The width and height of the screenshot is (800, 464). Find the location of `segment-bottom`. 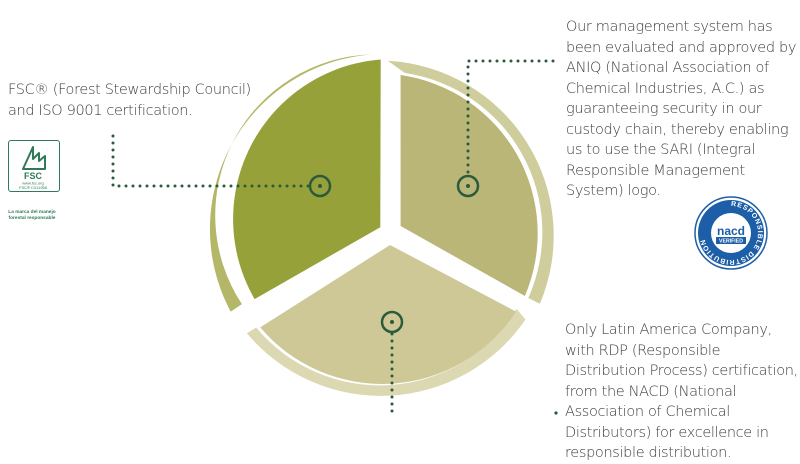

segment-bottom is located at coordinates (388, 314).